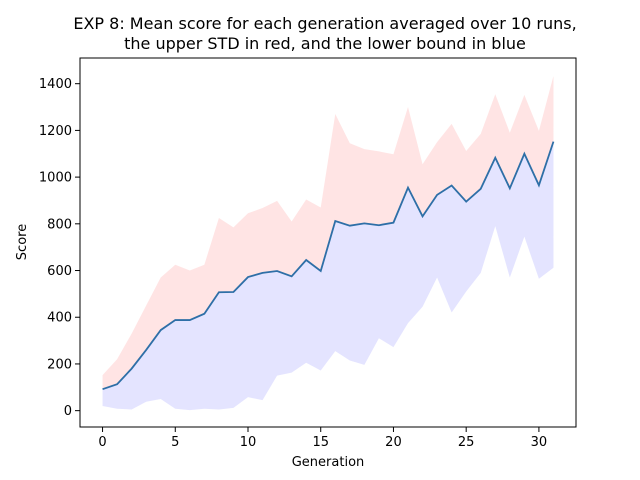 Image resolution: width=640 pixels, height=480 pixels. Describe the element at coordinates (59, 224) in the screenshot. I see `y-tick-label: 800` at that location.